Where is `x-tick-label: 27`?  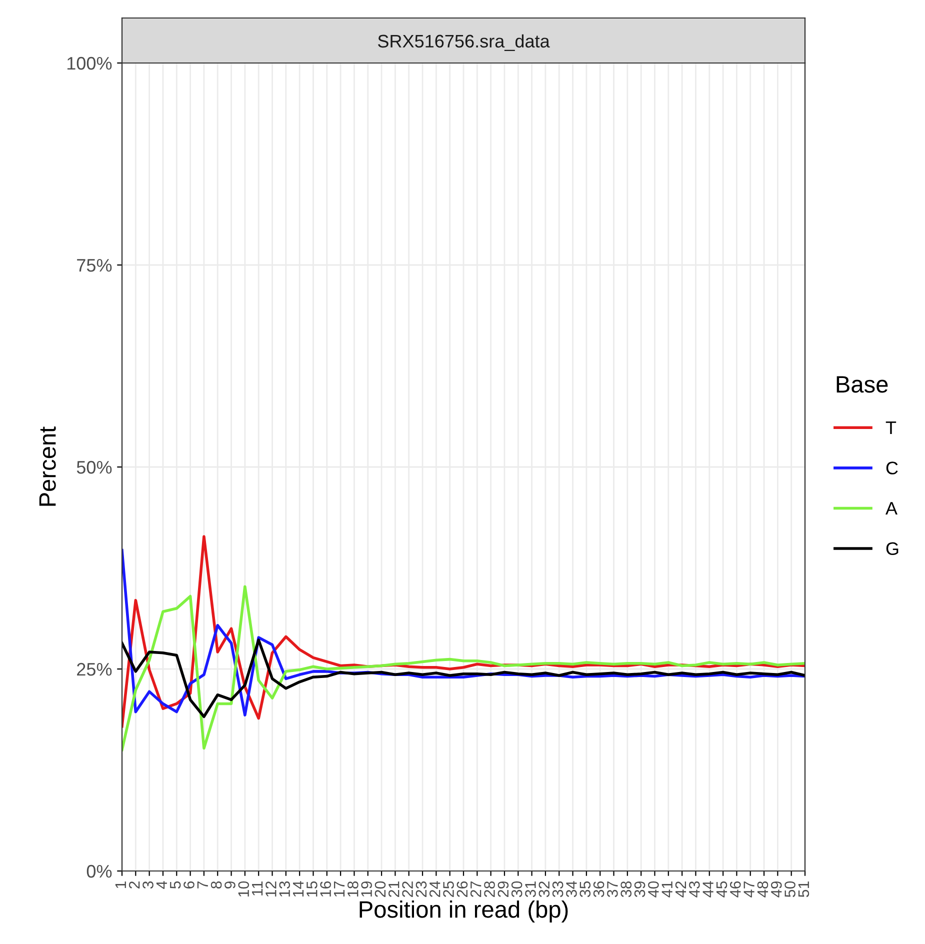 x-tick-label: 27 is located at coordinates (476, 889).